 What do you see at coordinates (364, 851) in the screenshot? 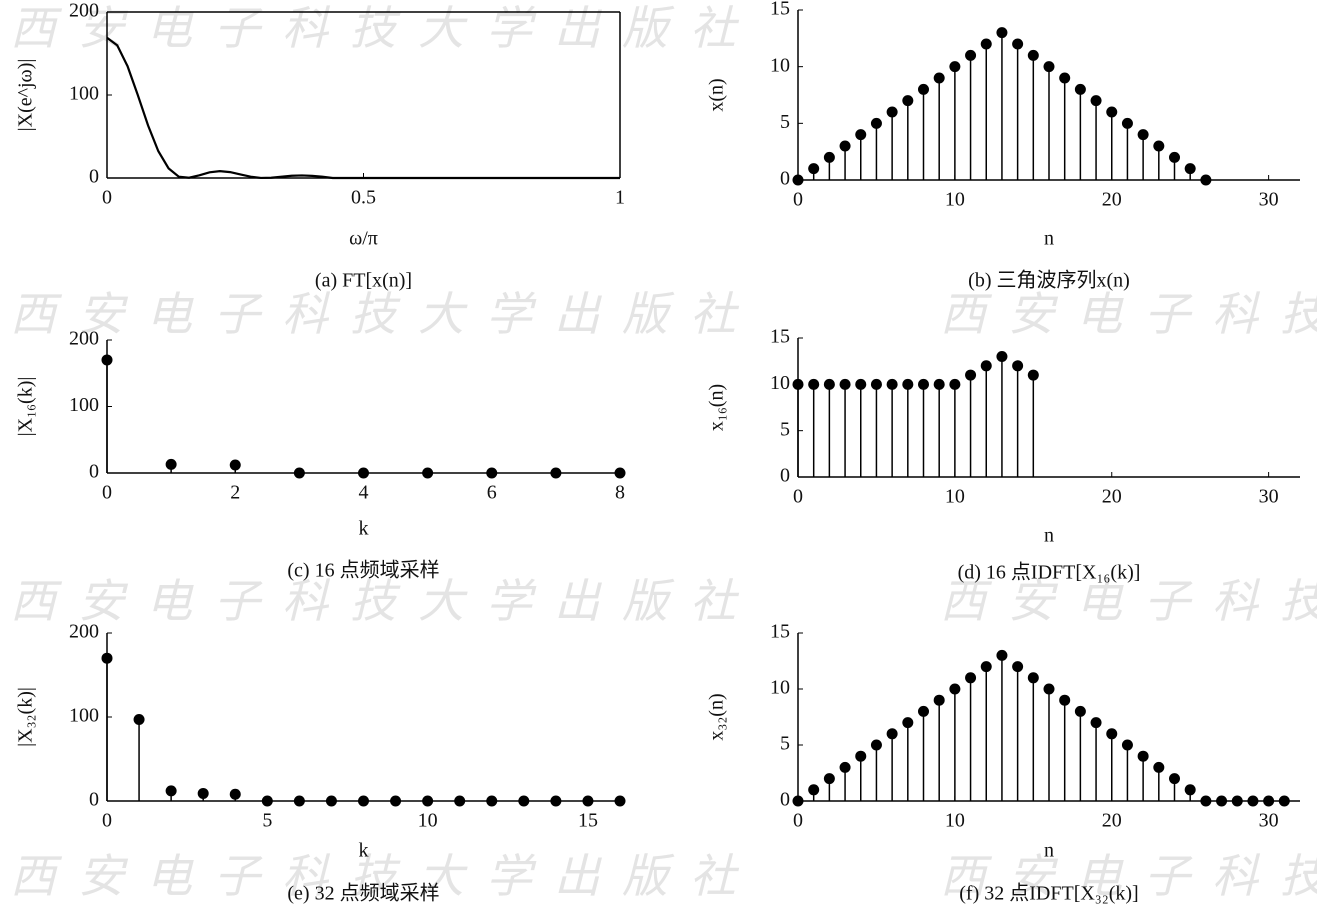
I see `x-axis-label: k` at bounding box center [364, 851].